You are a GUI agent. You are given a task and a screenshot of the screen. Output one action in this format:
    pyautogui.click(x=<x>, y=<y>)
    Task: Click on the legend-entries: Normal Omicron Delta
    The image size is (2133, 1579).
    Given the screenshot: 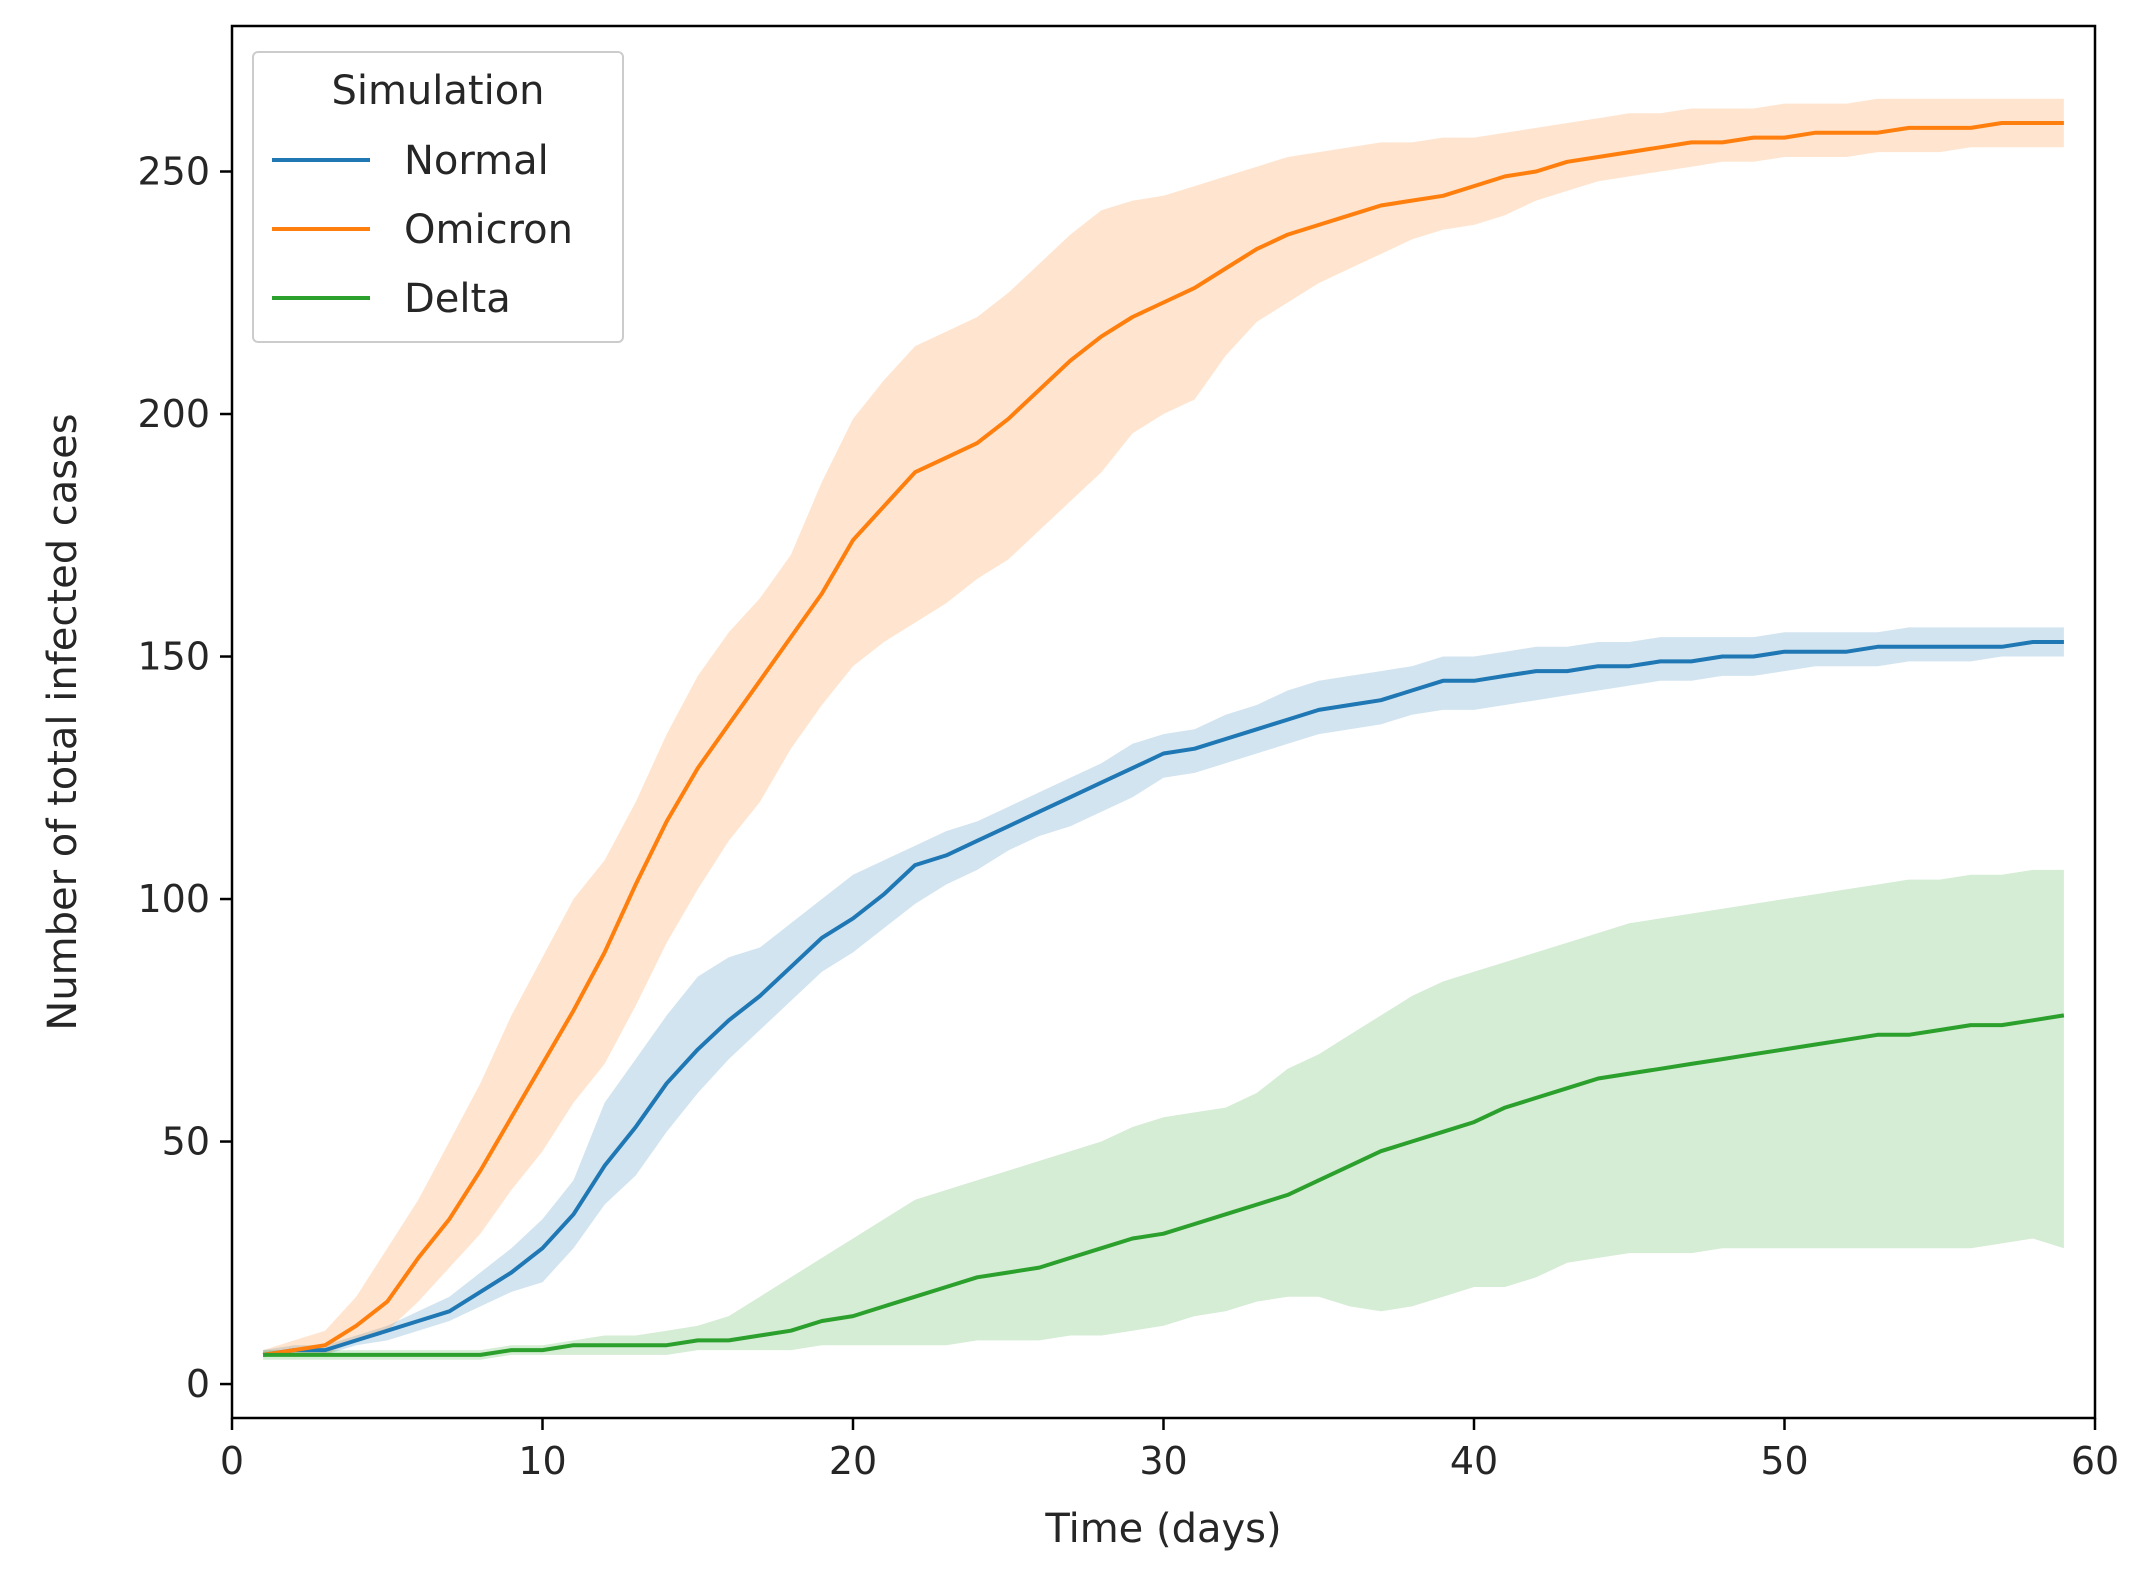 What is the action you would take?
    pyautogui.click(x=422, y=230)
    